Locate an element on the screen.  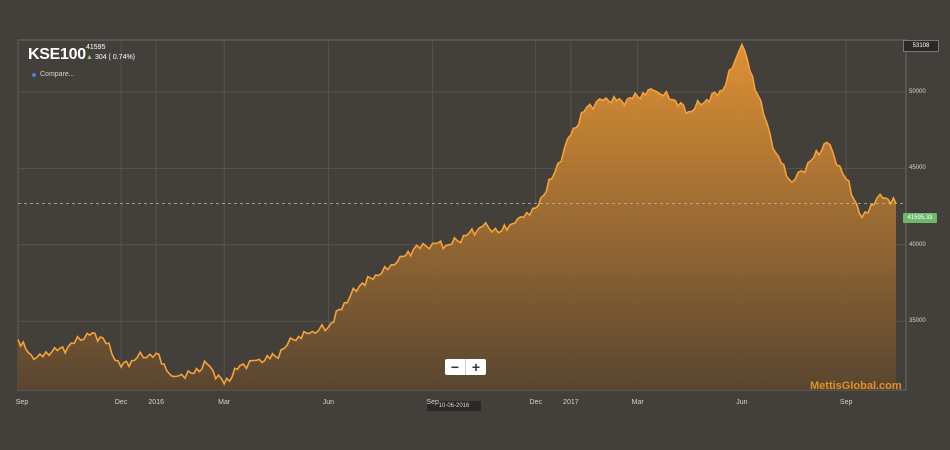
zoom-control: − + is located at coordinates (465, 367).